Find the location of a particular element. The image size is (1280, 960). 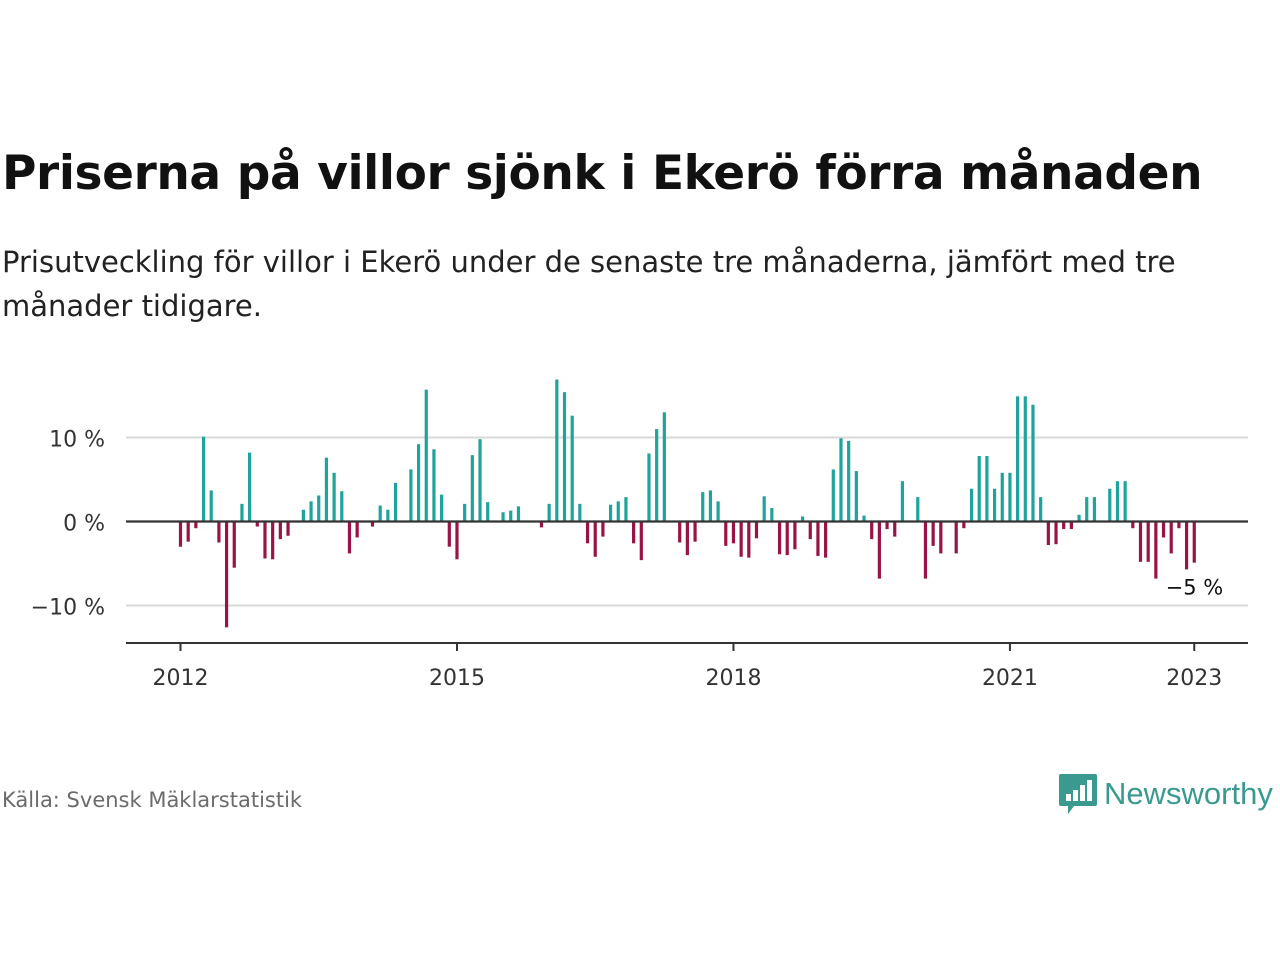

y-tick-label: 10 % is located at coordinates (77, 440).